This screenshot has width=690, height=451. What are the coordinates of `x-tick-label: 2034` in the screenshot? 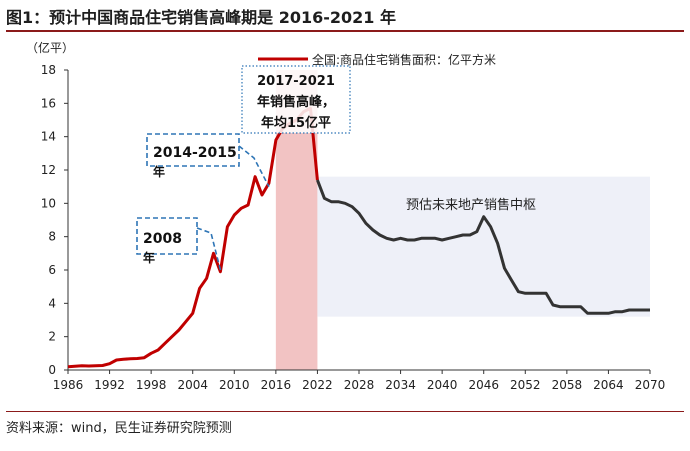 It's located at (400, 385).